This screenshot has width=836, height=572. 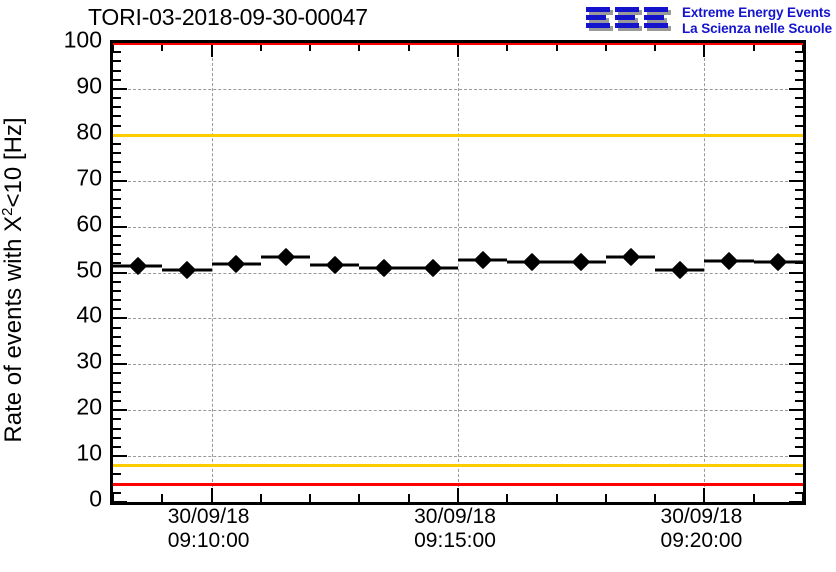 I want to click on y-axis-tick-label: 80, so click(x=89, y=131).